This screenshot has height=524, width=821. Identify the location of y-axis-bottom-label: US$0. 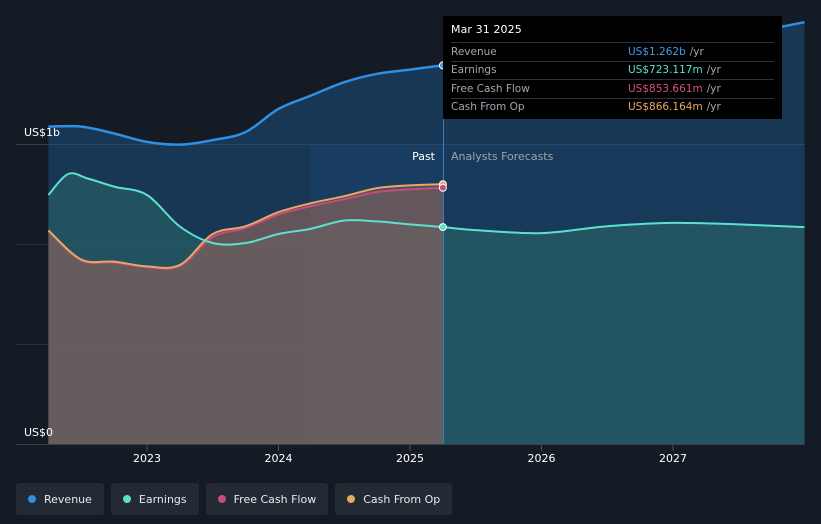
(38, 432).